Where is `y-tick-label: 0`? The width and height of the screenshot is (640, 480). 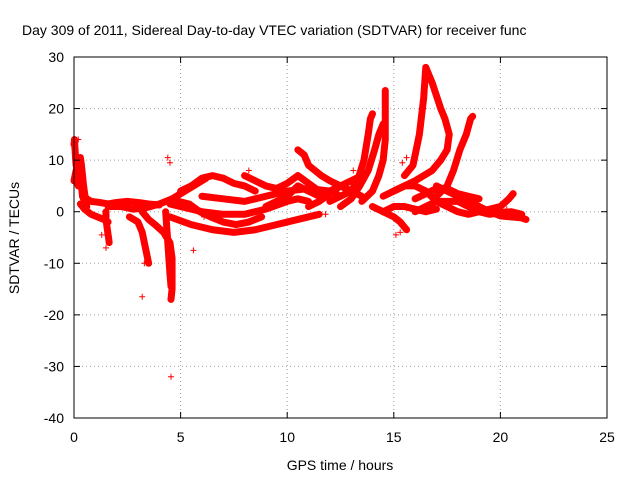 y-tick-label: 0 is located at coordinates (60, 212).